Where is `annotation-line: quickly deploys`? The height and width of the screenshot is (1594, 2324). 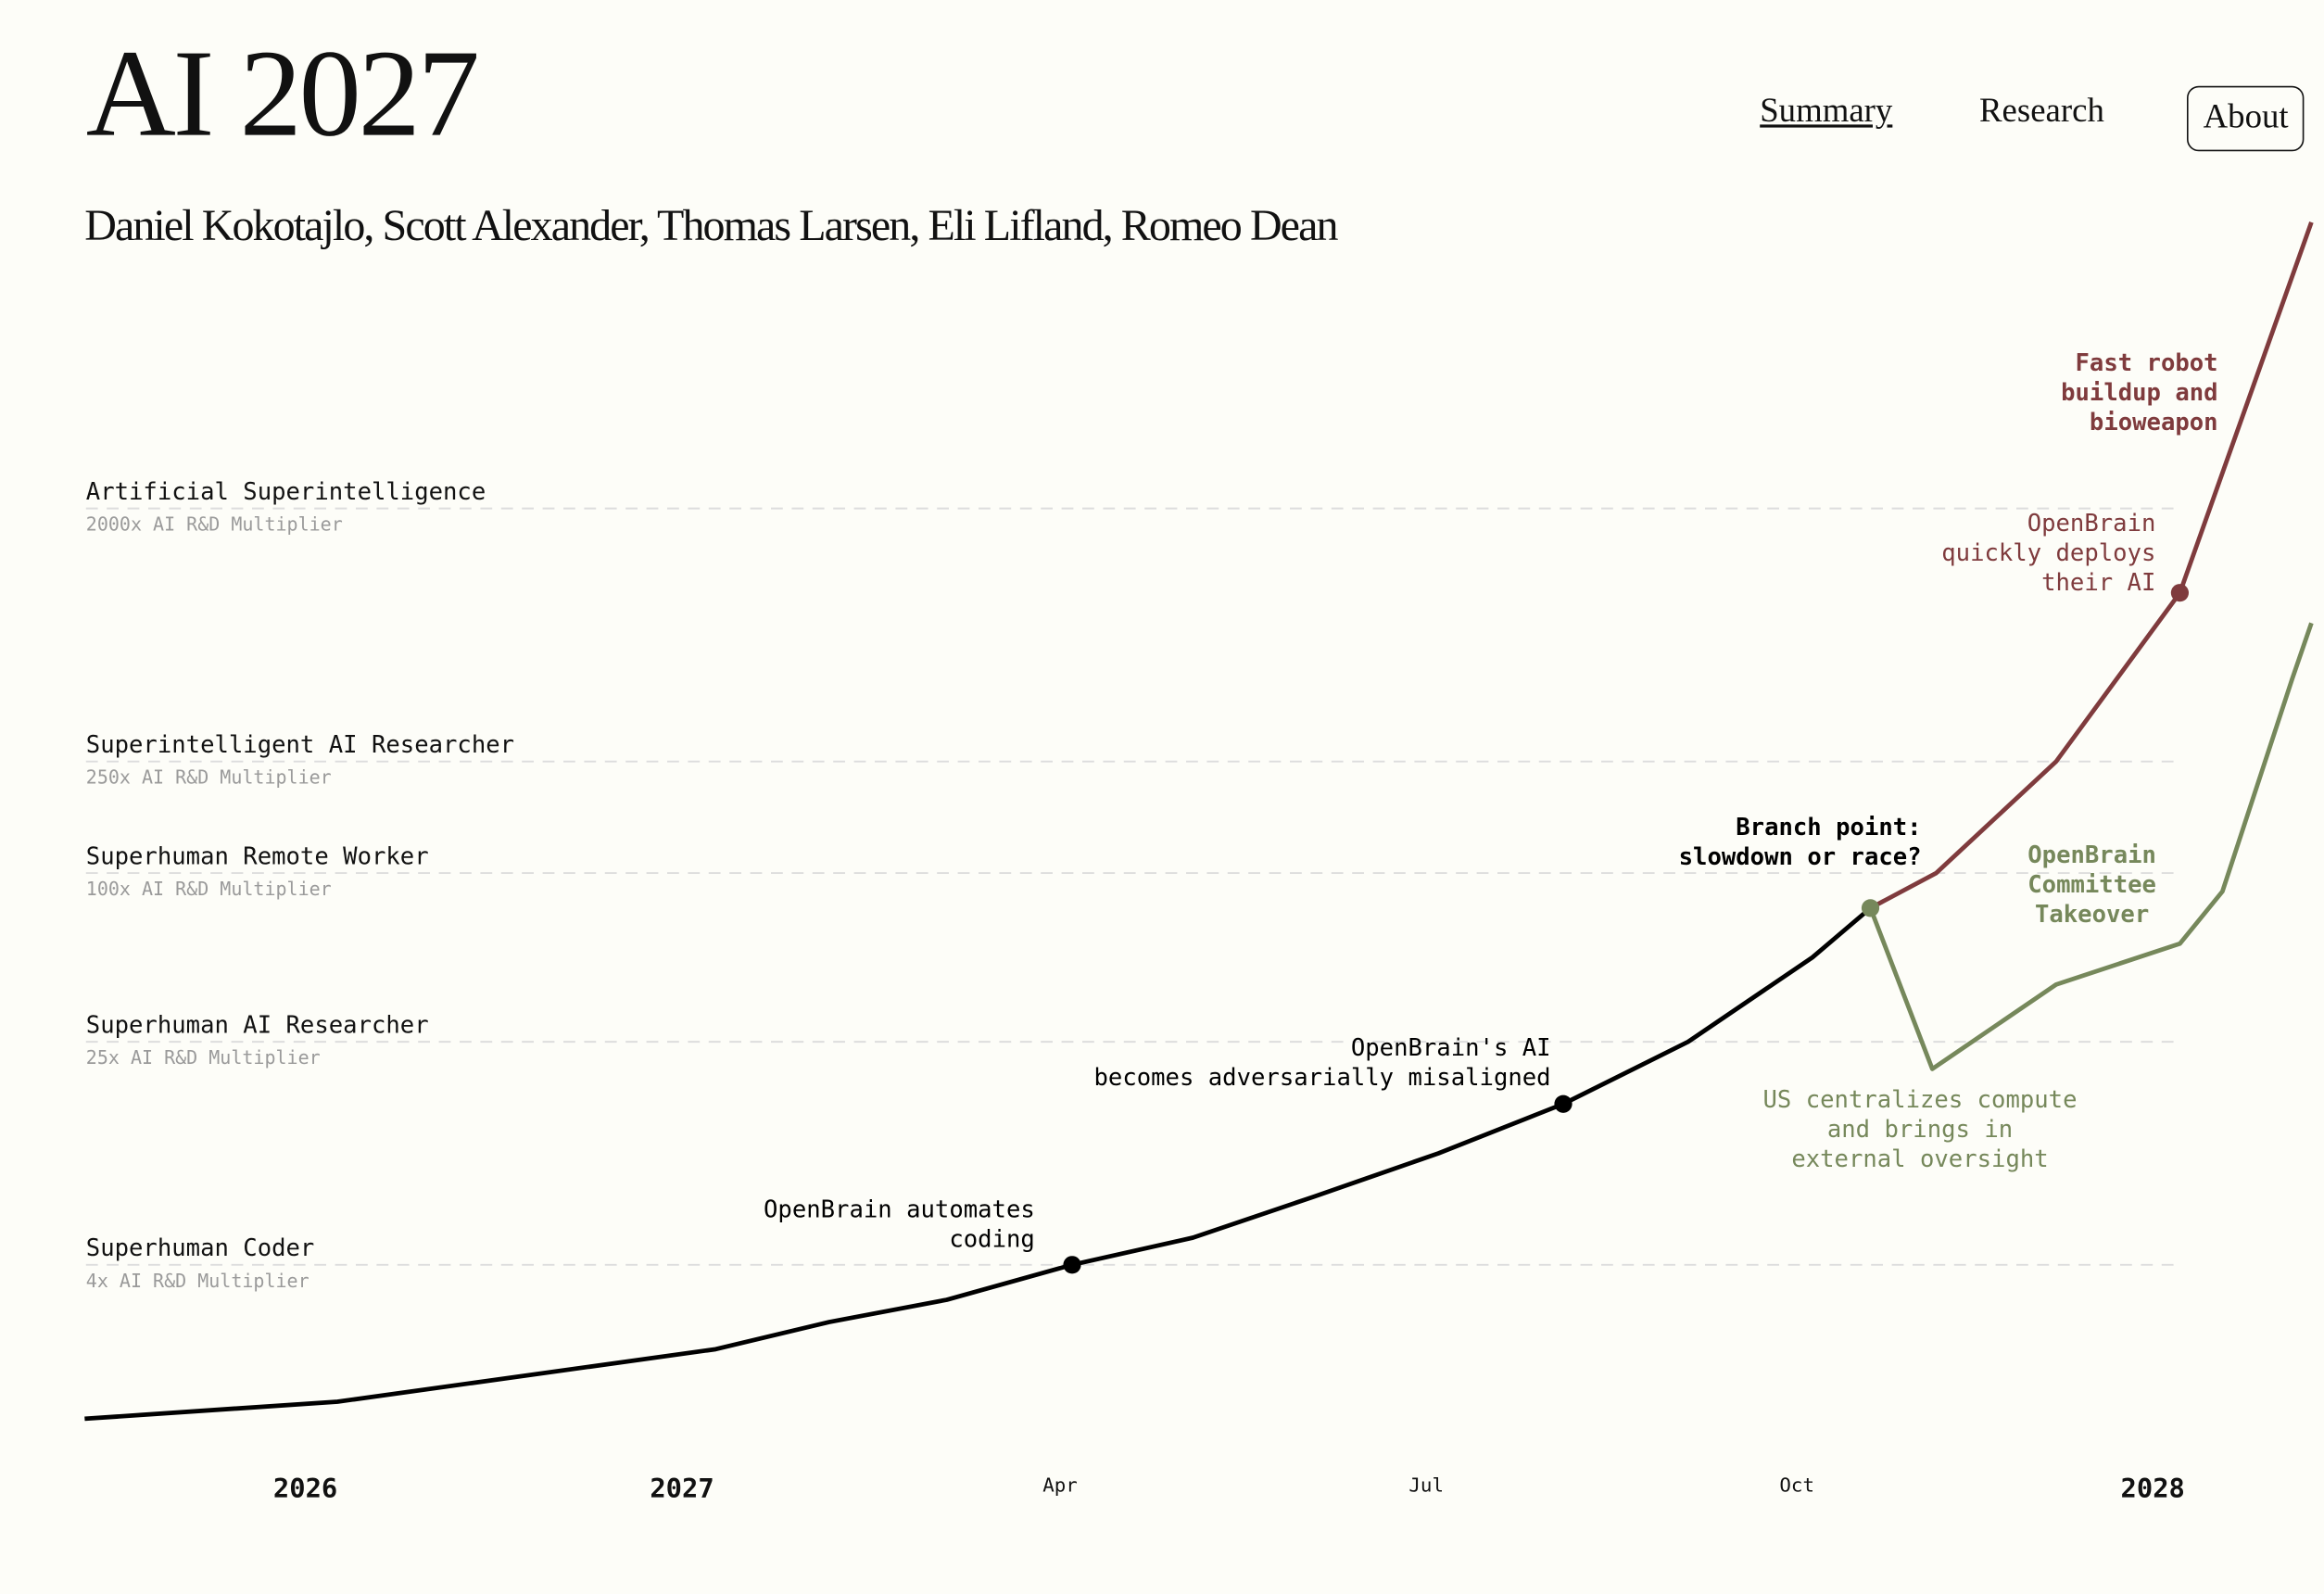
annotation-line: quickly deploys is located at coordinates (2048, 553).